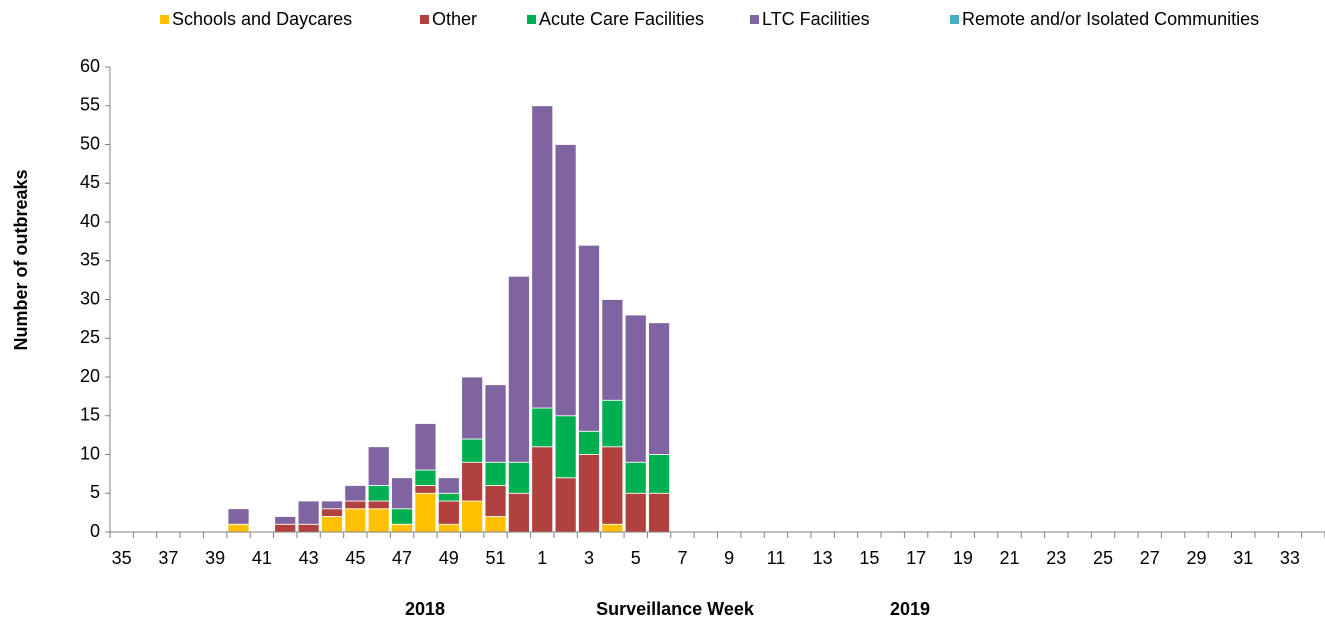 This screenshot has width=1325, height=621. Describe the element at coordinates (816, 19) in the screenshot. I see `legend-label: LTC Facilities` at that location.